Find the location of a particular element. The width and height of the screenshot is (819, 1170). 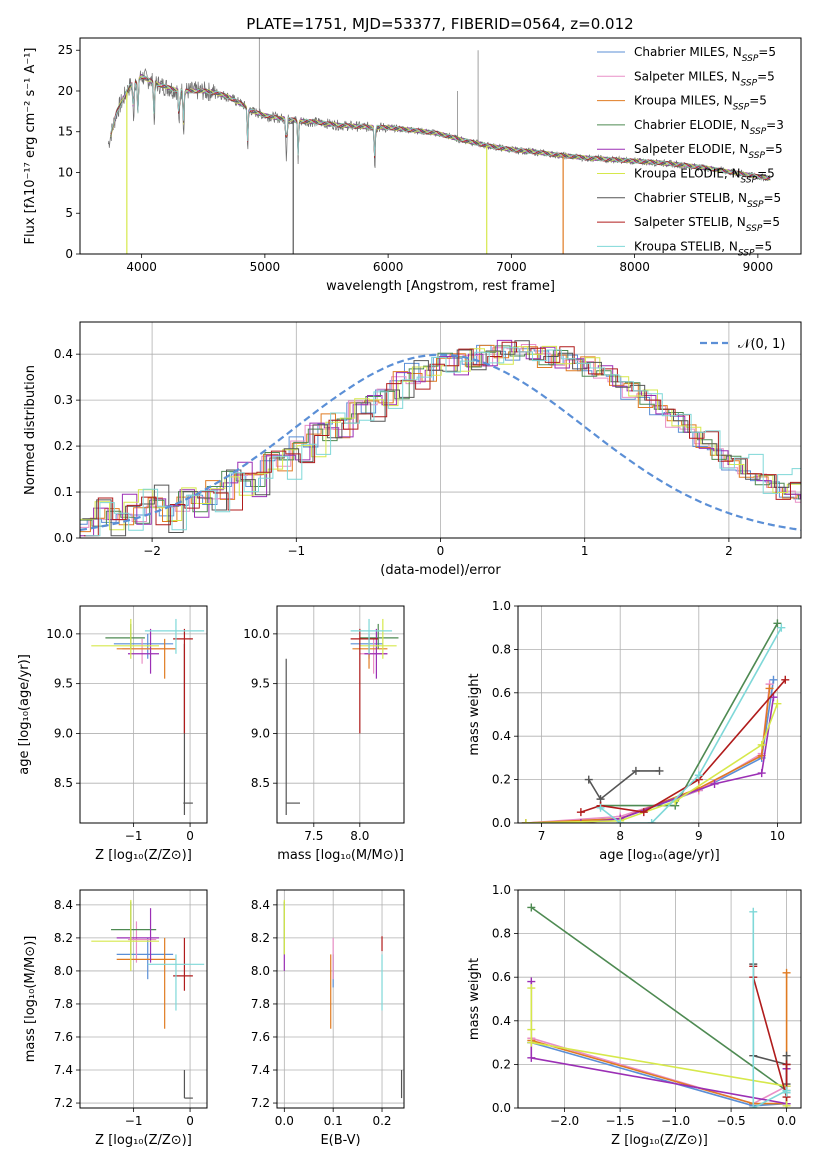

x-tick-label: 6000 is located at coordinates (388, 267).